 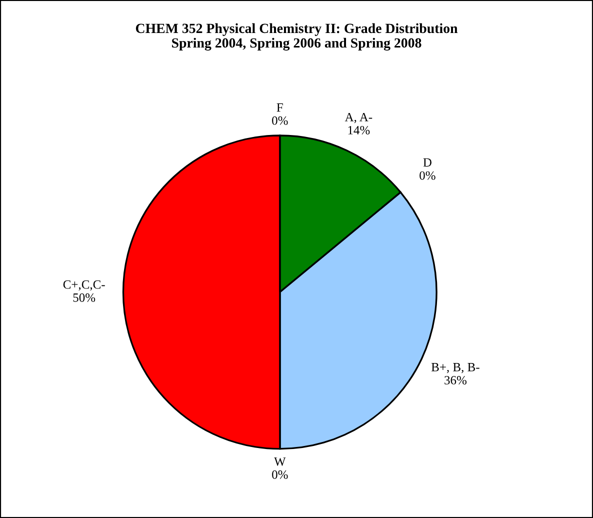 I want to click on slice-label: A, A-, so click(x=358, y=118).